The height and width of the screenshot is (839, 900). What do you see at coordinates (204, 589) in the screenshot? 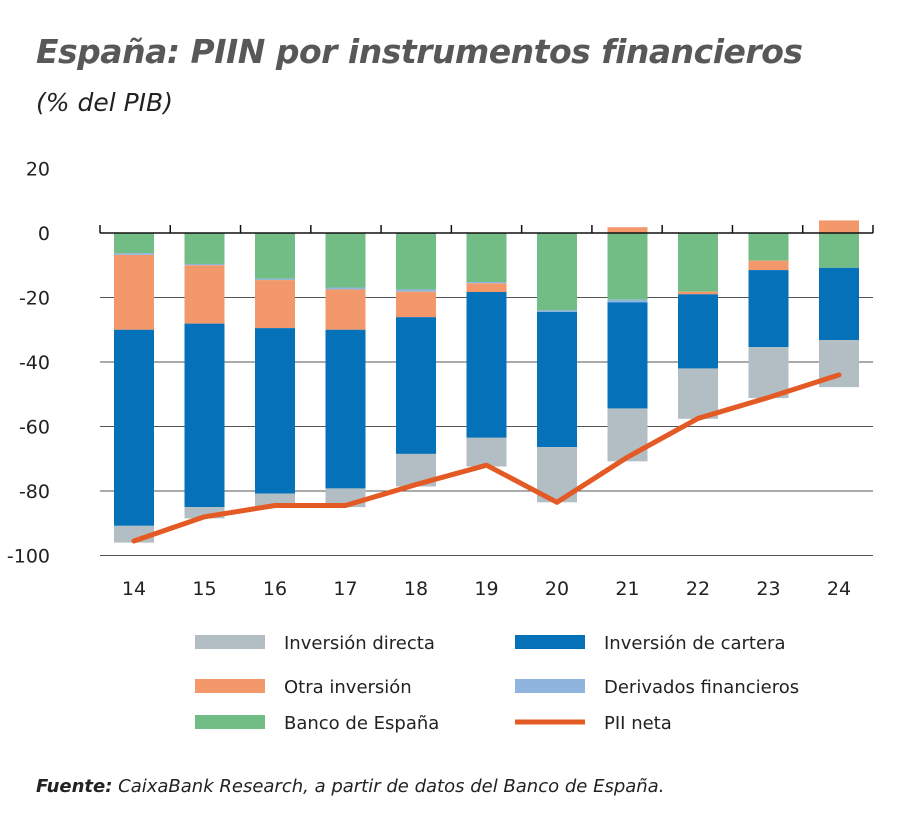
I see `x-tick-label: 15` at bounding box center [204, 589].